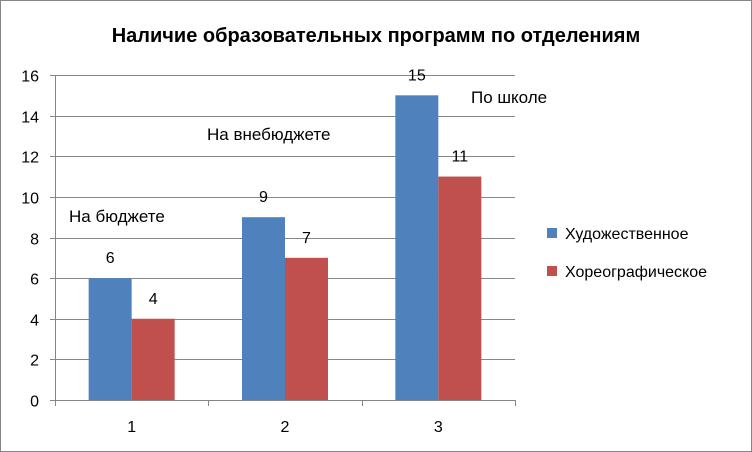 The width and height of the screenshot is (752, 452). I want to click on y-axis-ticks: 0 2 4 6 8 10 12 14 16, so click(30, 240).